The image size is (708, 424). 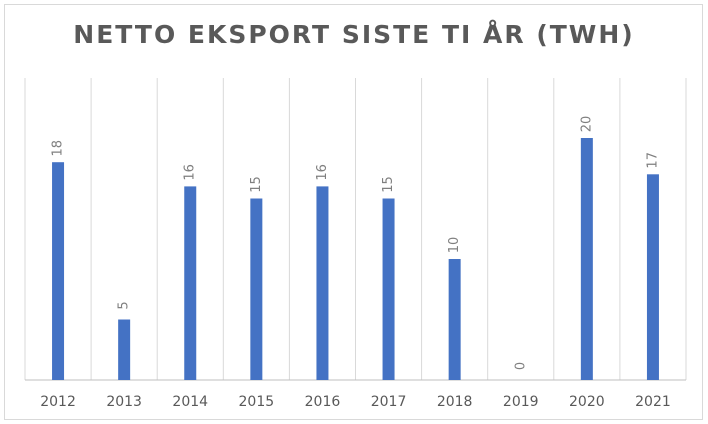 I want to click on value-label: 17, so click(x=652, y=160).